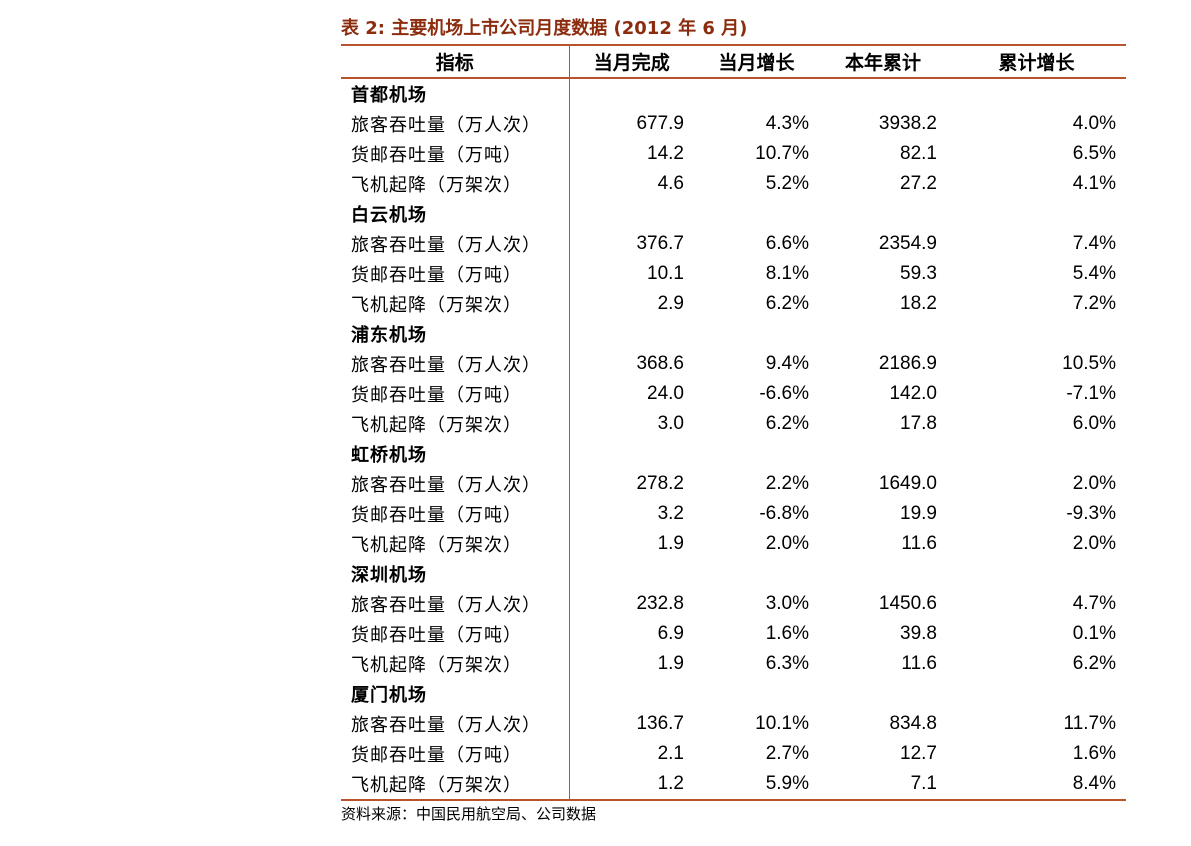  Describe the element at coordinates (787, 663) in the screenshot. I see `monthly-growth-cell: 6.3%` at that location.